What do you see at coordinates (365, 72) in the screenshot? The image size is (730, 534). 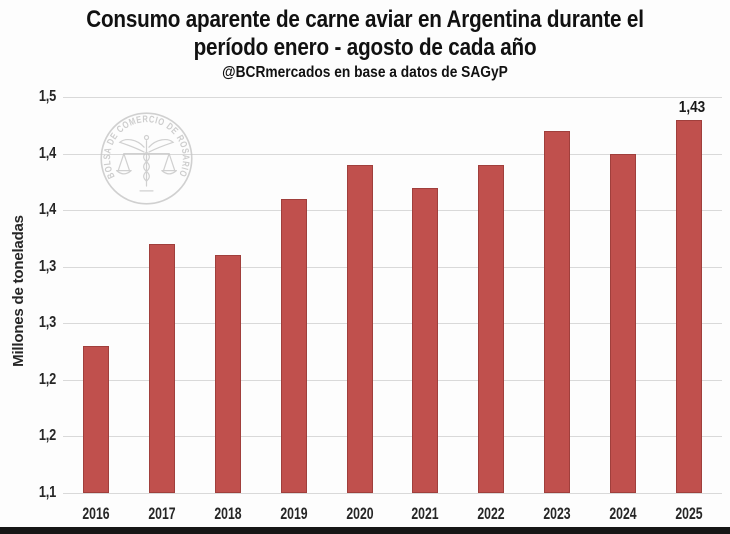 I see `chart-subtitle: @BCRmercados en base a datos de SAGyP` at bounding box center [365, 72].